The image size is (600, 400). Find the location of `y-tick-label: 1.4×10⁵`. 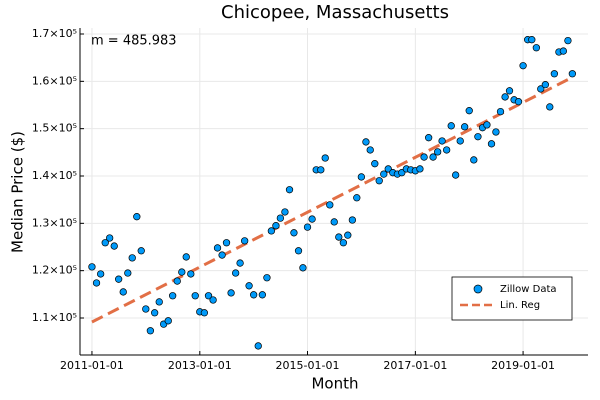

y-tick-label: 1.4×10⁵ is located at coordinates (54, 175).